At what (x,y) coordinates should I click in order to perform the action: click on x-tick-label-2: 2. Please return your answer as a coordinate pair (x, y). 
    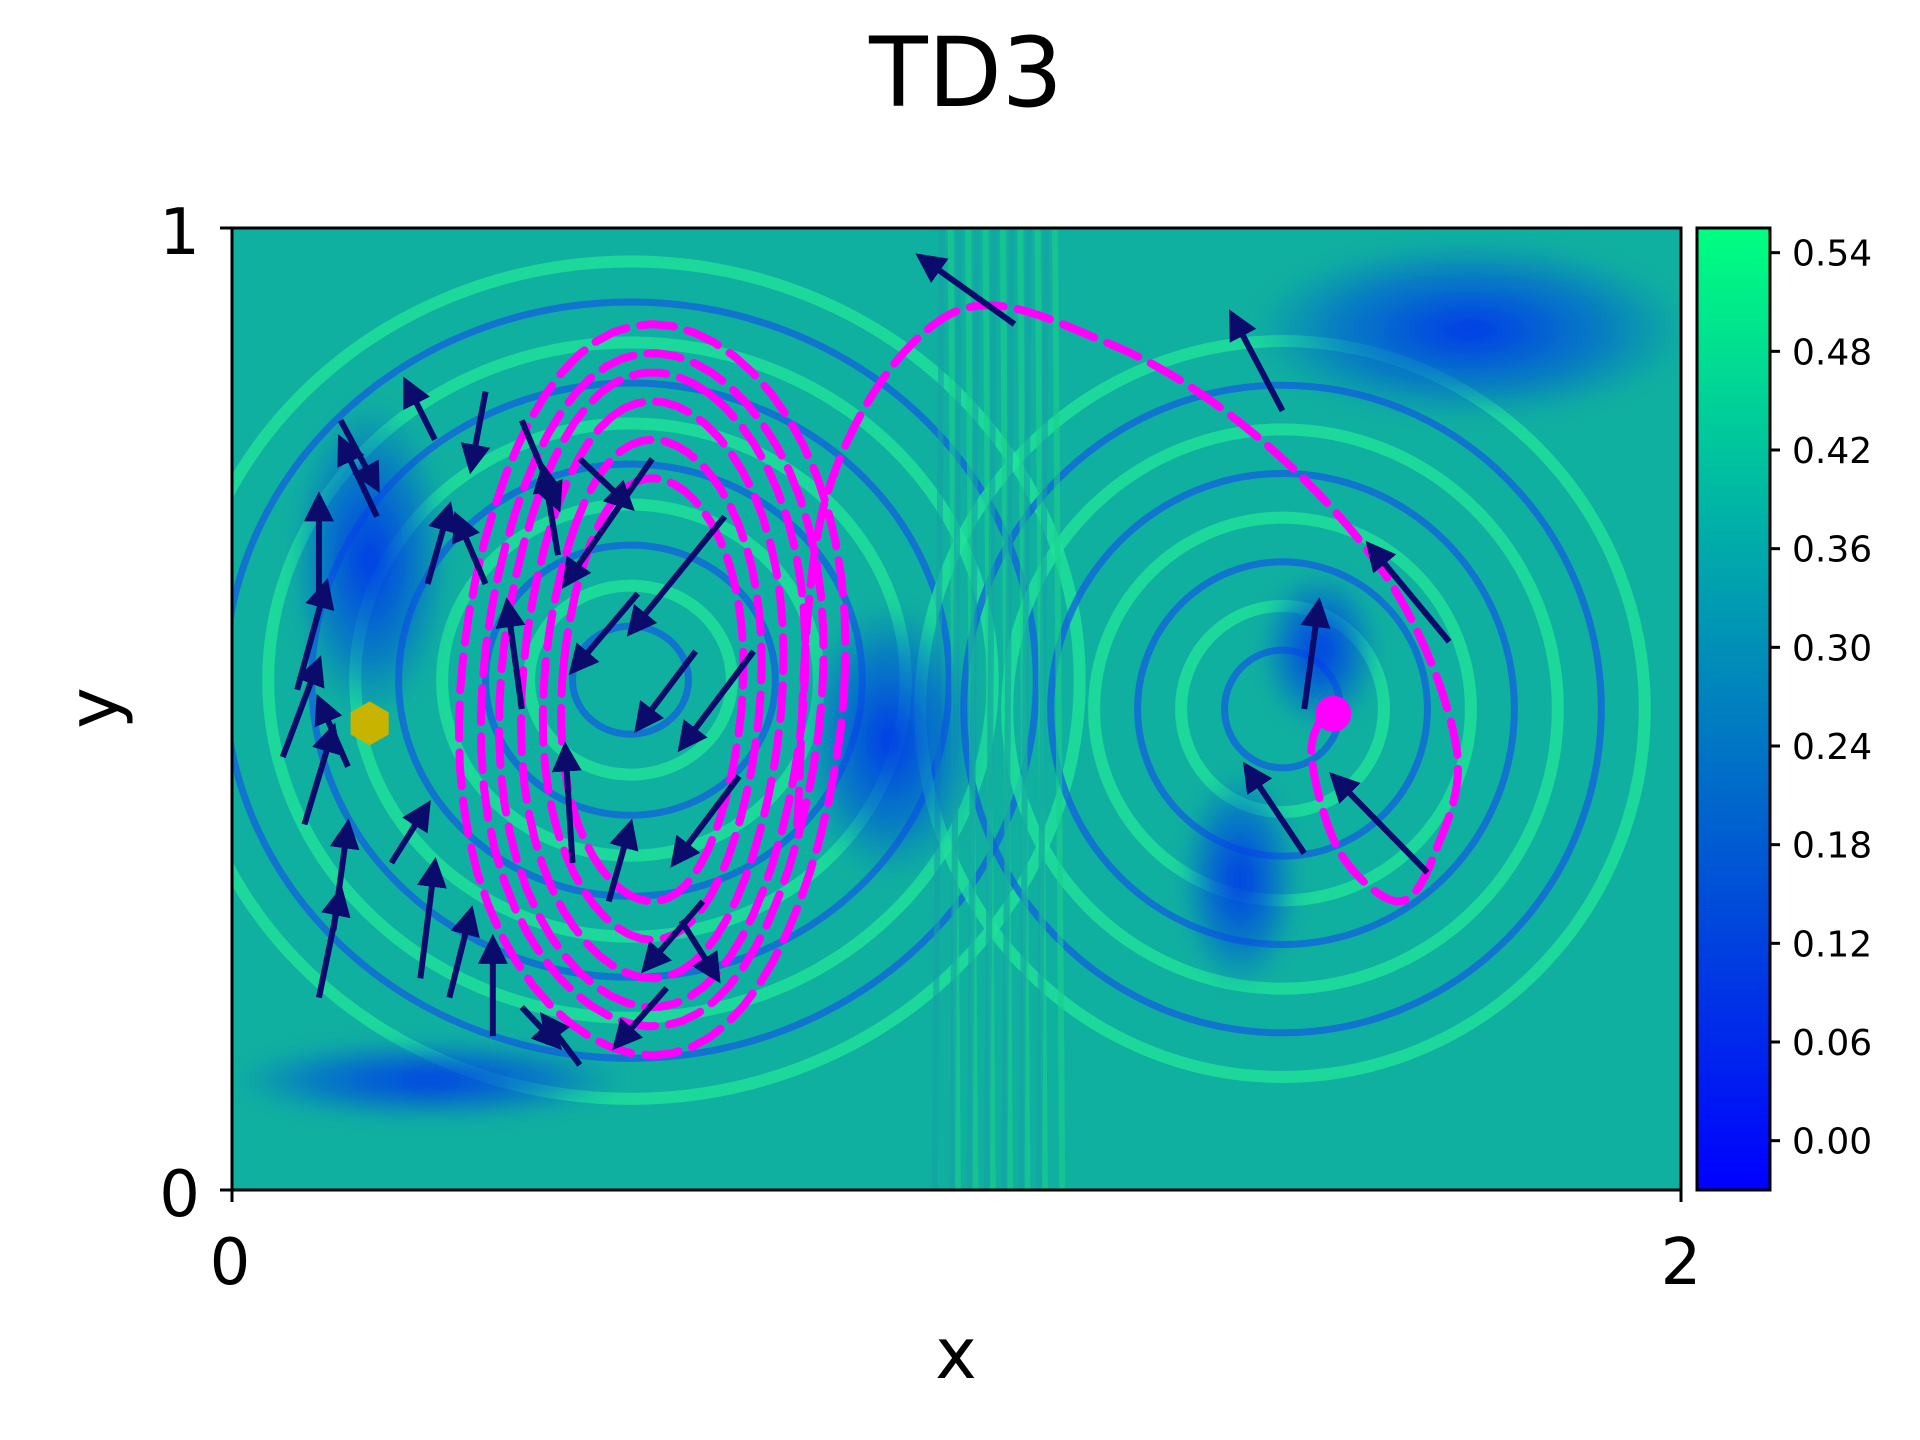
    Looking at the image, I should click on (1681, 1263).